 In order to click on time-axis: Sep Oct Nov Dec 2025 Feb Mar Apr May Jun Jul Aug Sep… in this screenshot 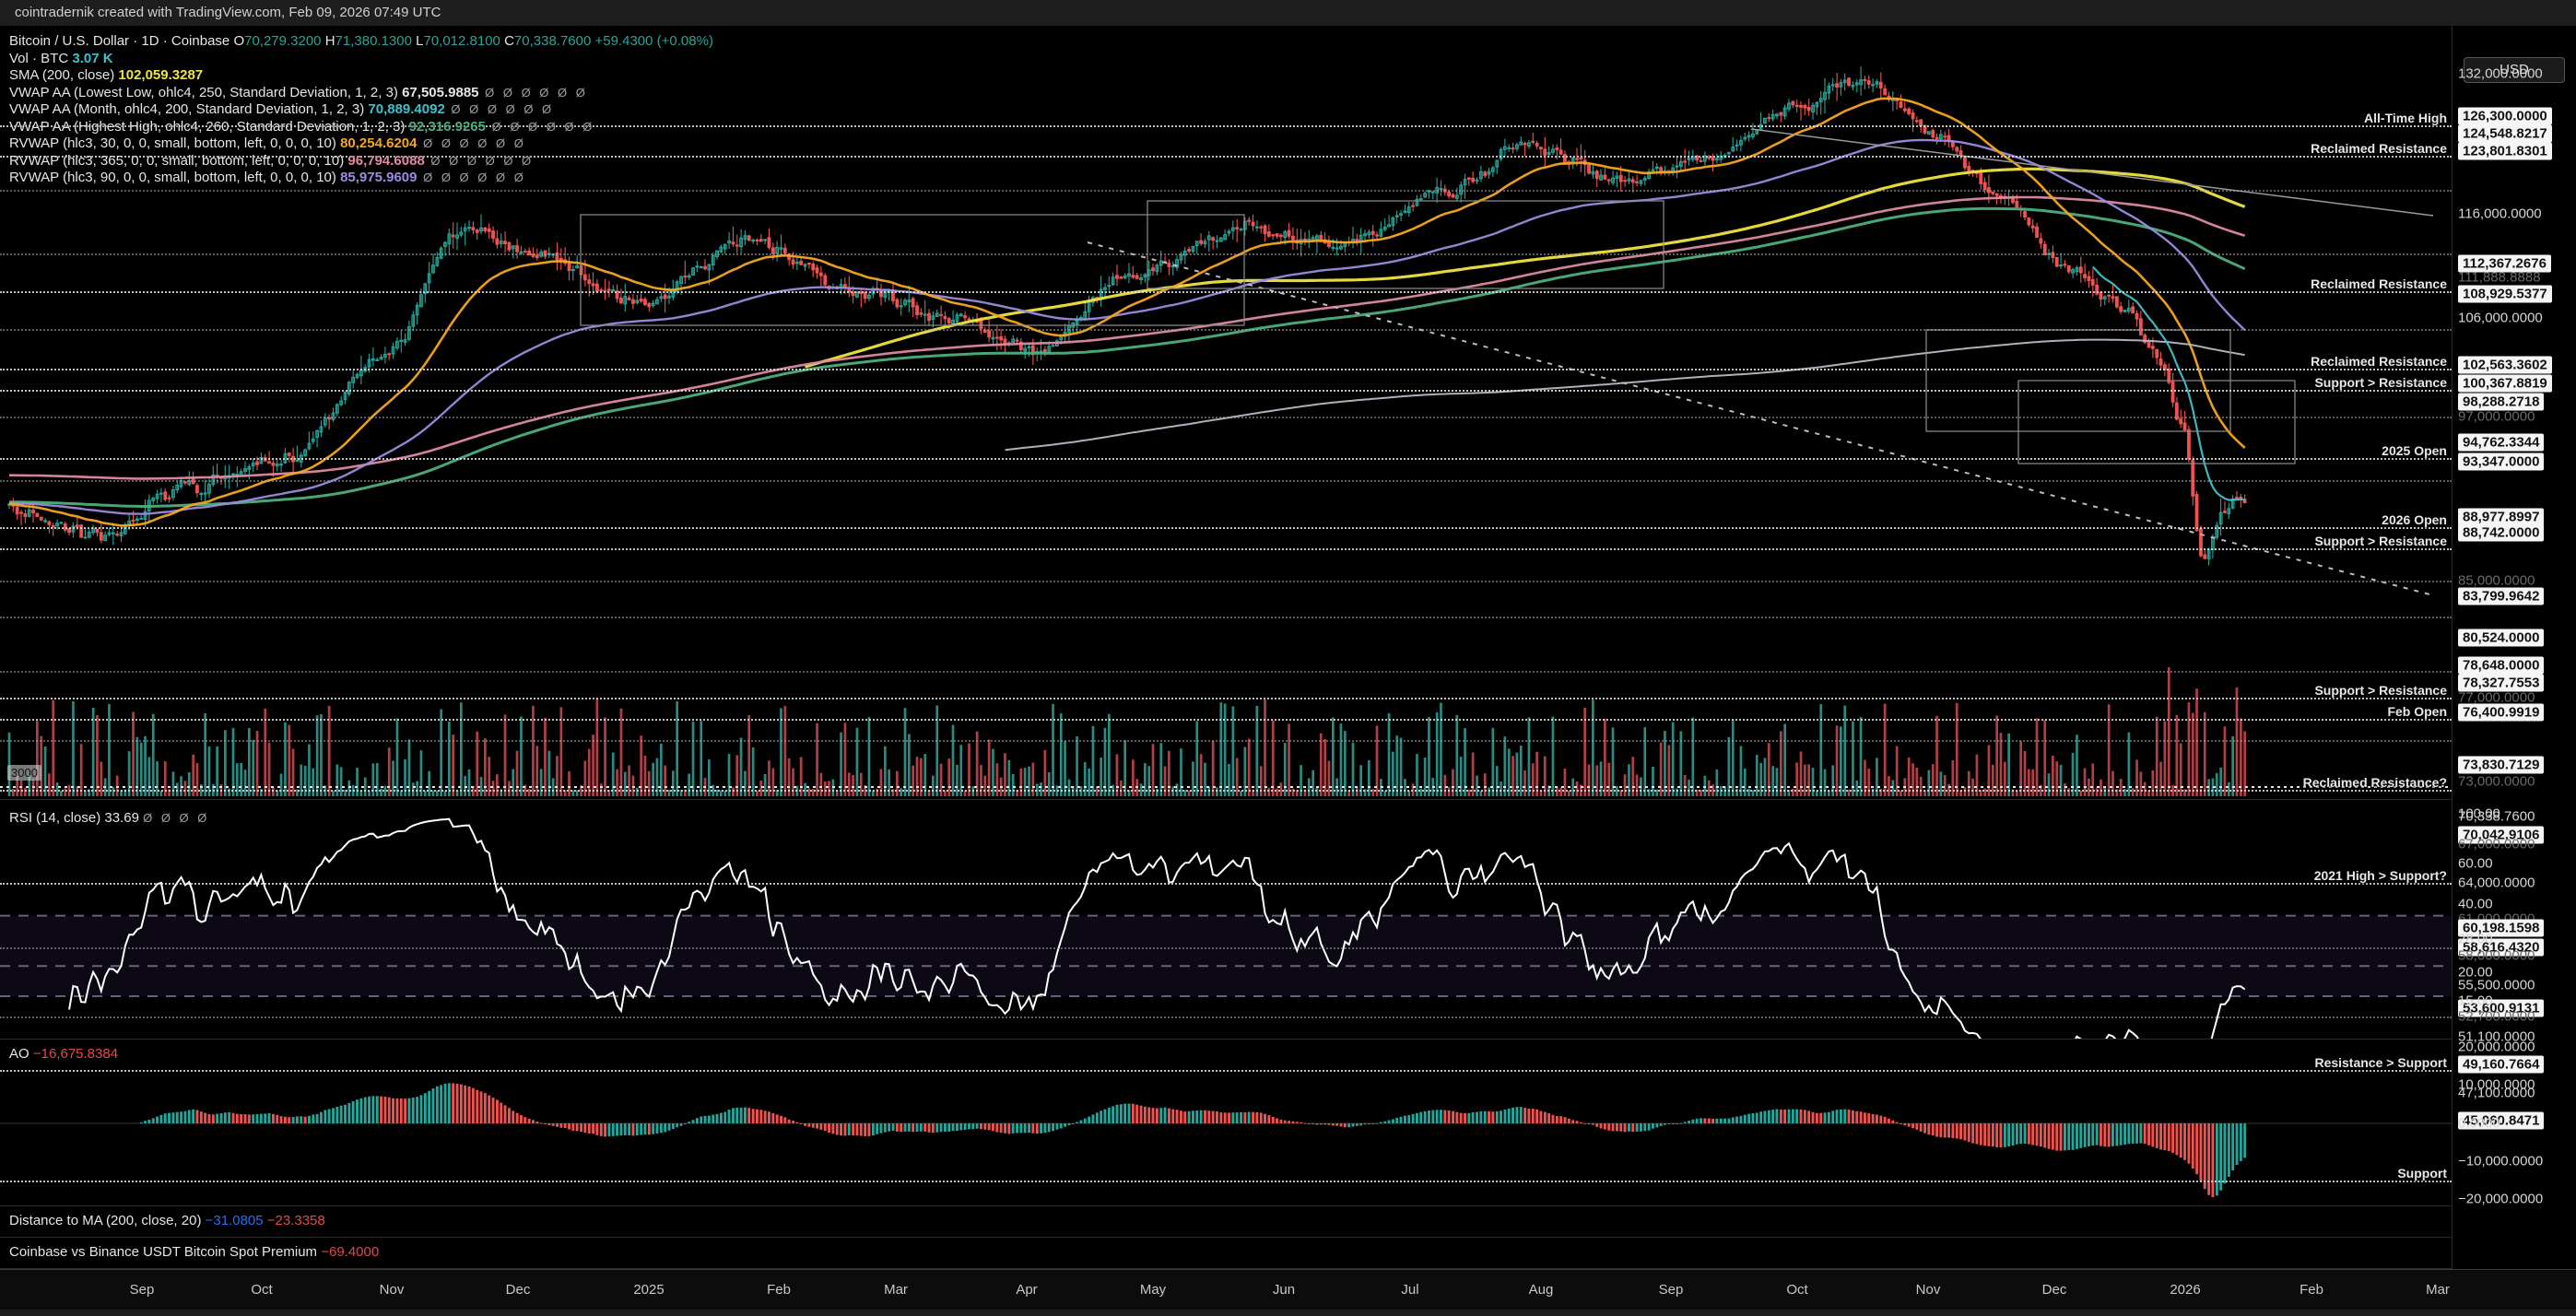, I will do `click(1288, 1289)`.